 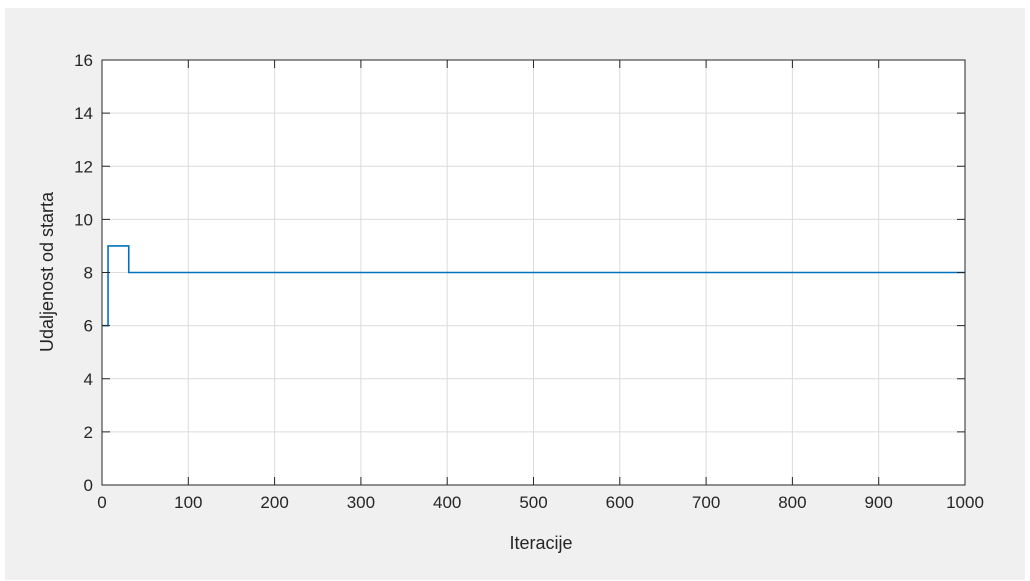 I want to click on y-tick-label: 8, so click(x=88, y=273).